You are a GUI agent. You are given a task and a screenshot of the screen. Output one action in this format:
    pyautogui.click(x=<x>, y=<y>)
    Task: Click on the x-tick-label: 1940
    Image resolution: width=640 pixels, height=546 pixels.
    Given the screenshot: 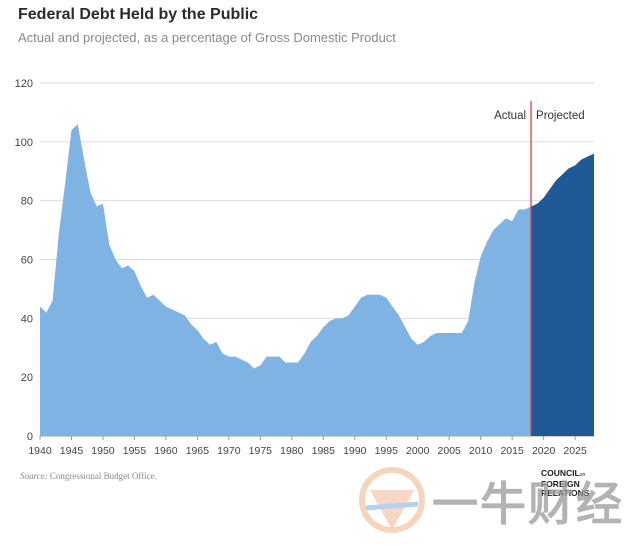 What is the action you would take?
    pyautogui.click(x=40, y=451)
    